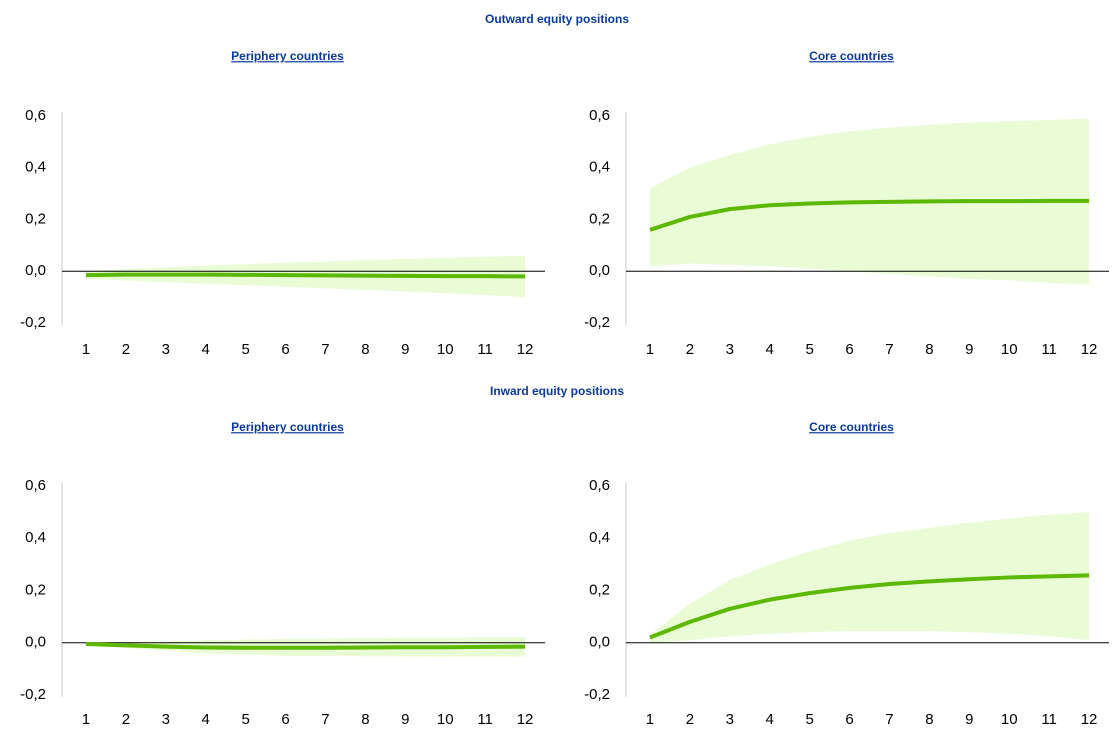 The height and width of the screenshot is (730, 1114). What do you see at coordinates (557, 391) in the screenshot?
I see `section-heading: Inward equity positions` at bounding box center [557, 391].